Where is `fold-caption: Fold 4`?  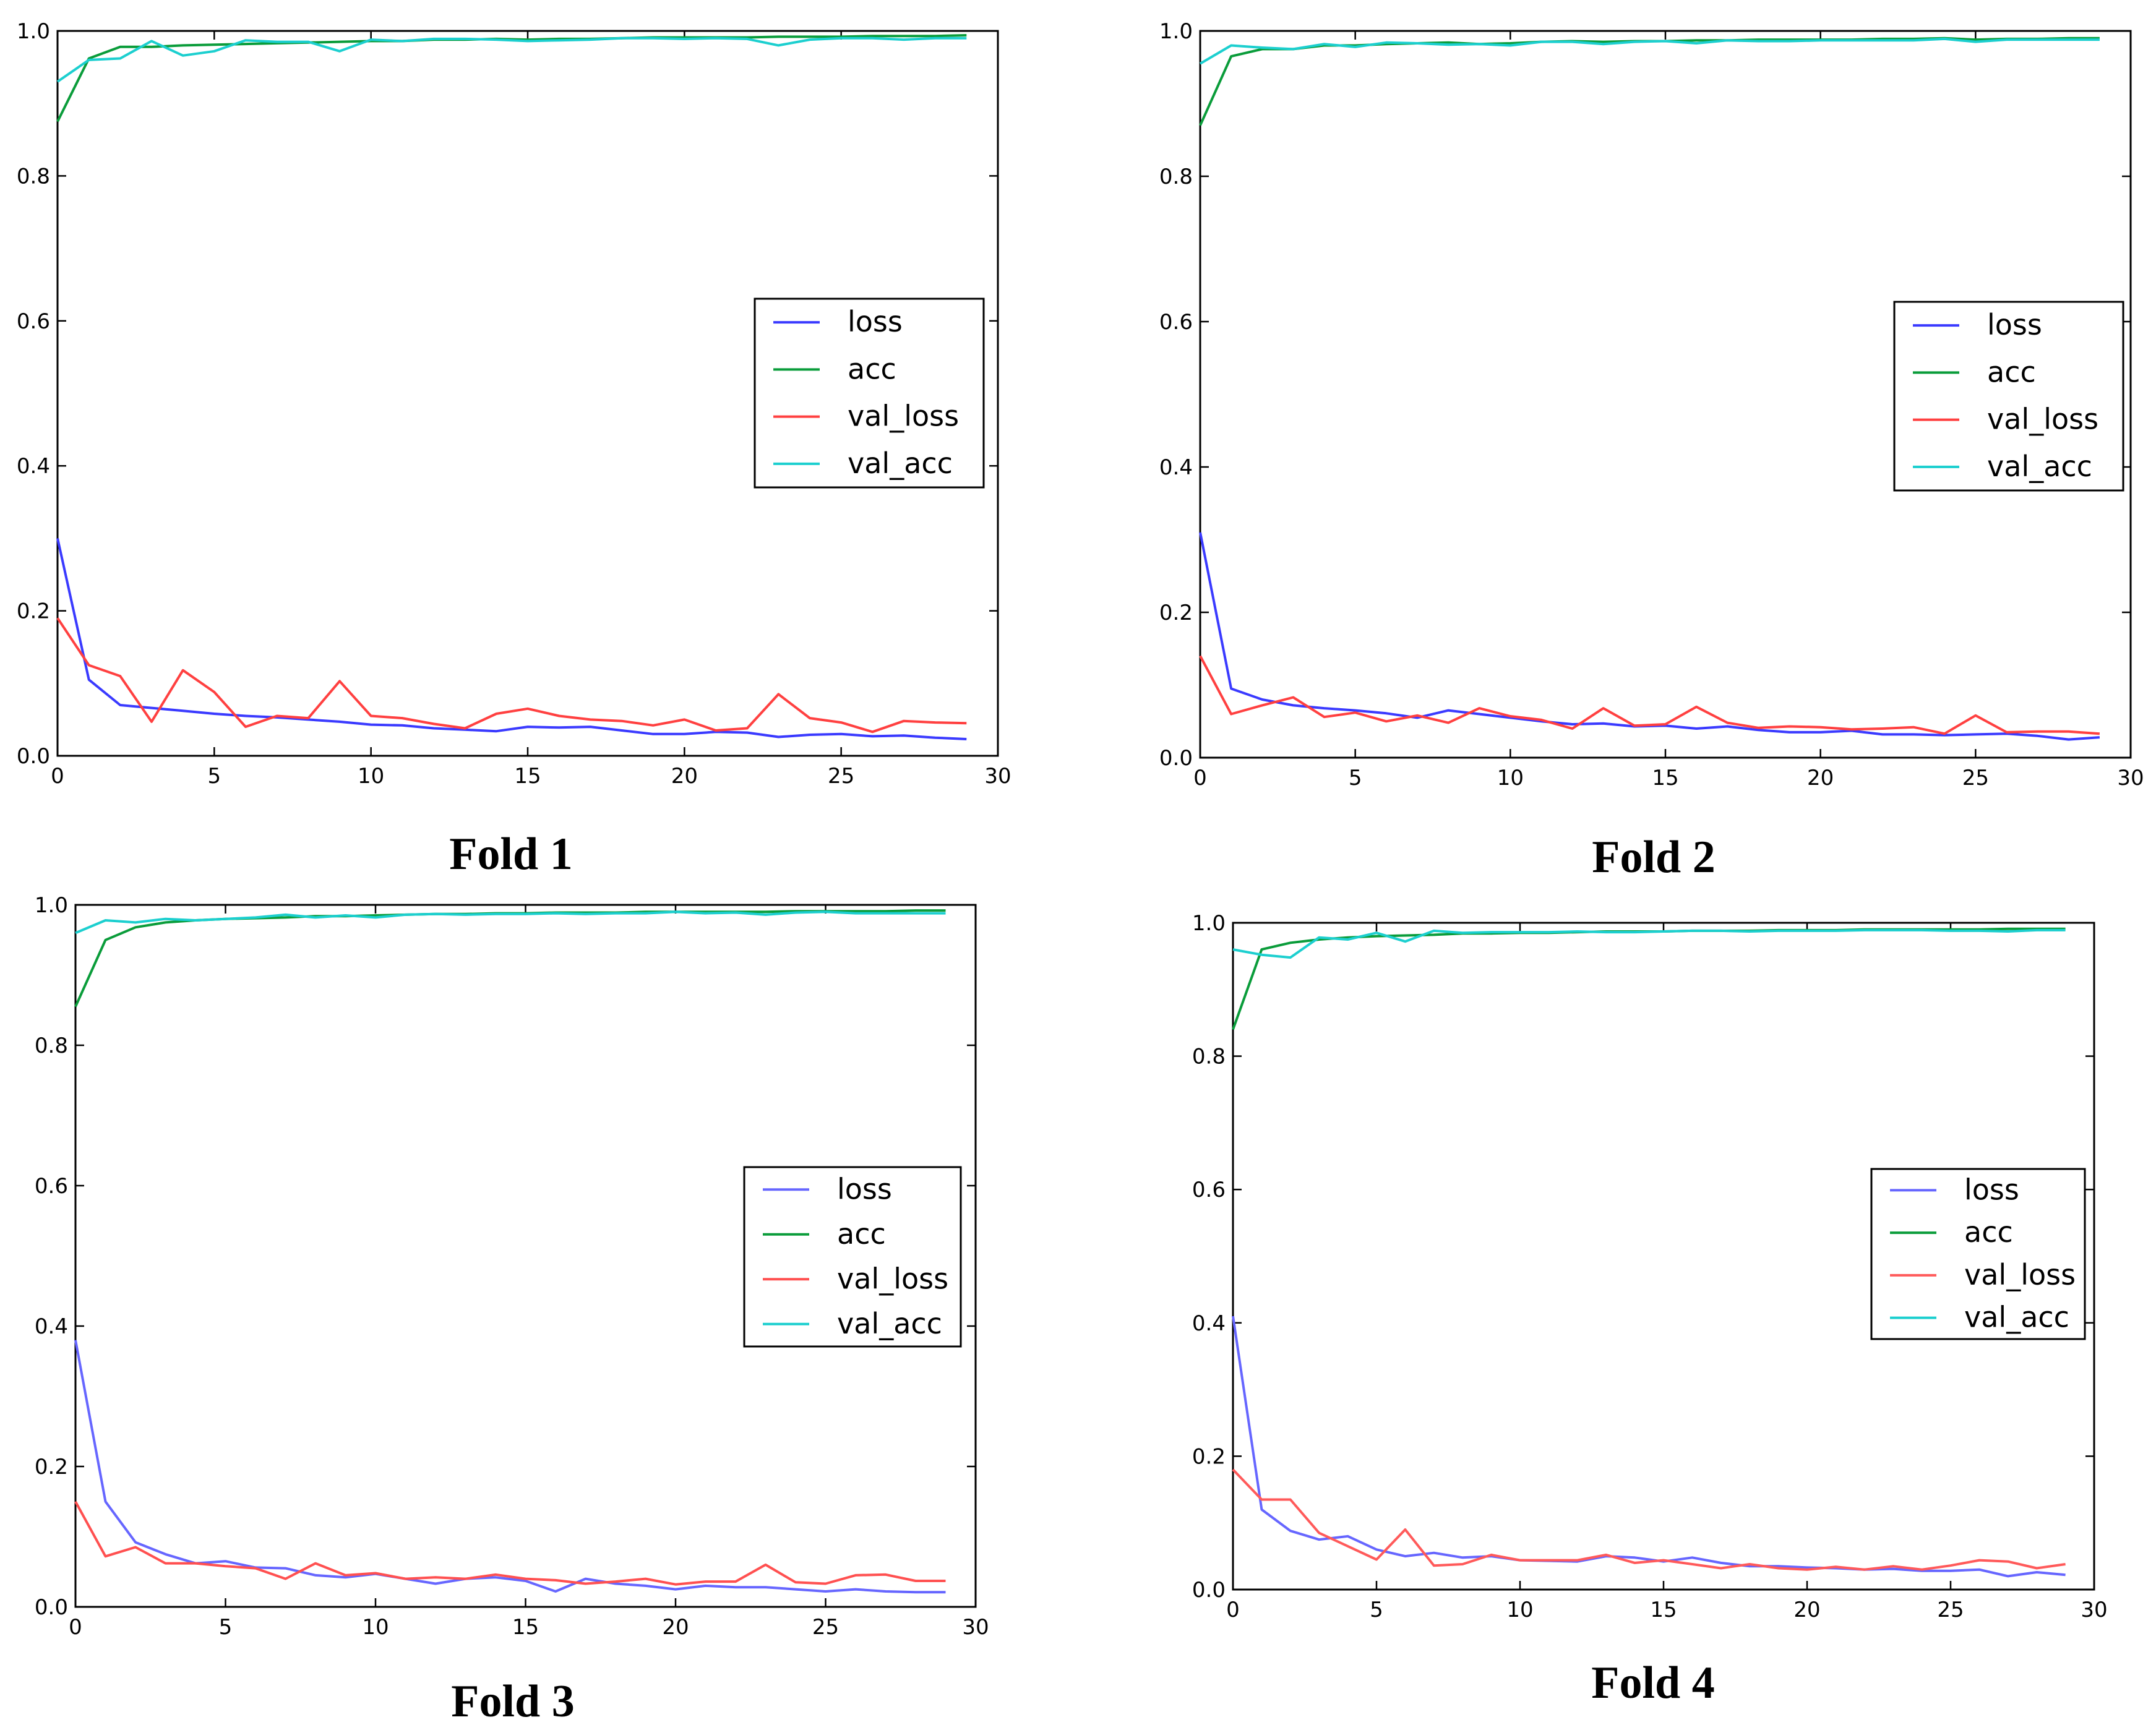
fold-caption: Fold 4 is located at coordinates (1652, 1683).